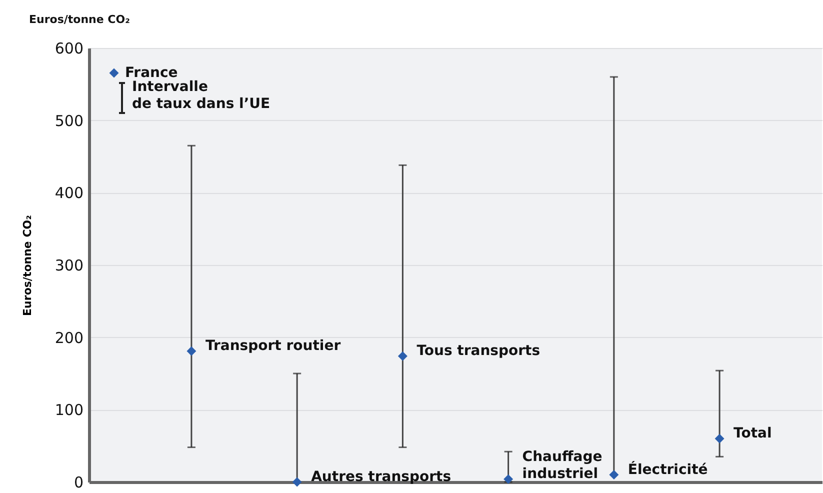 This screenshot has height=493, width=823. Describe the element at coordinates (668, 469) in the screenshot. I see `annotation: Électricité` at that location.